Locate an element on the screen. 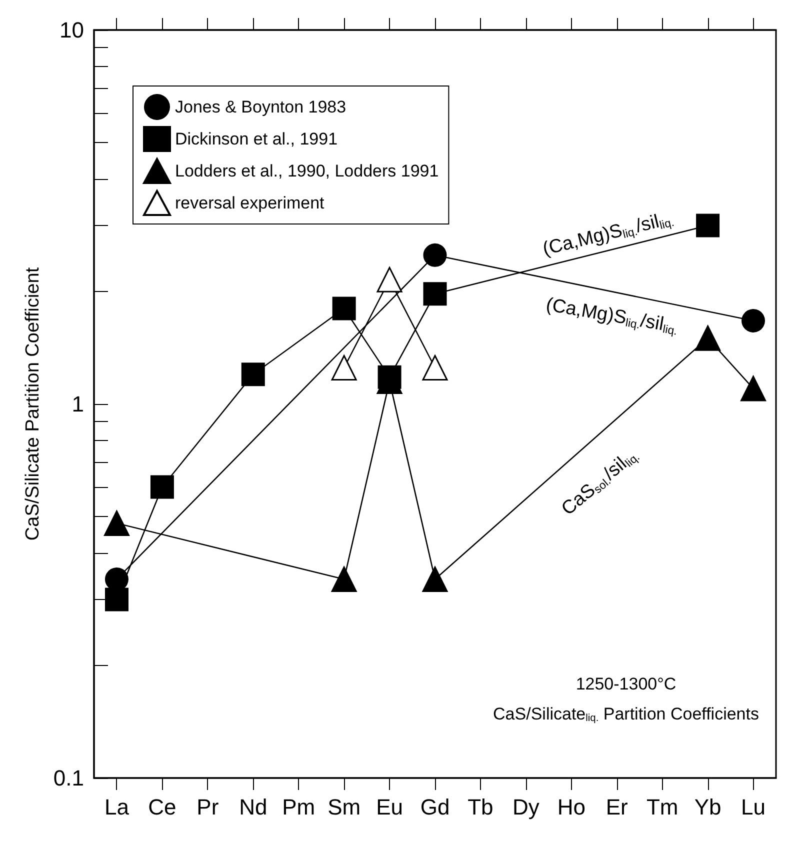  y-tick-label: 1 is located at coordinates (78, 404).